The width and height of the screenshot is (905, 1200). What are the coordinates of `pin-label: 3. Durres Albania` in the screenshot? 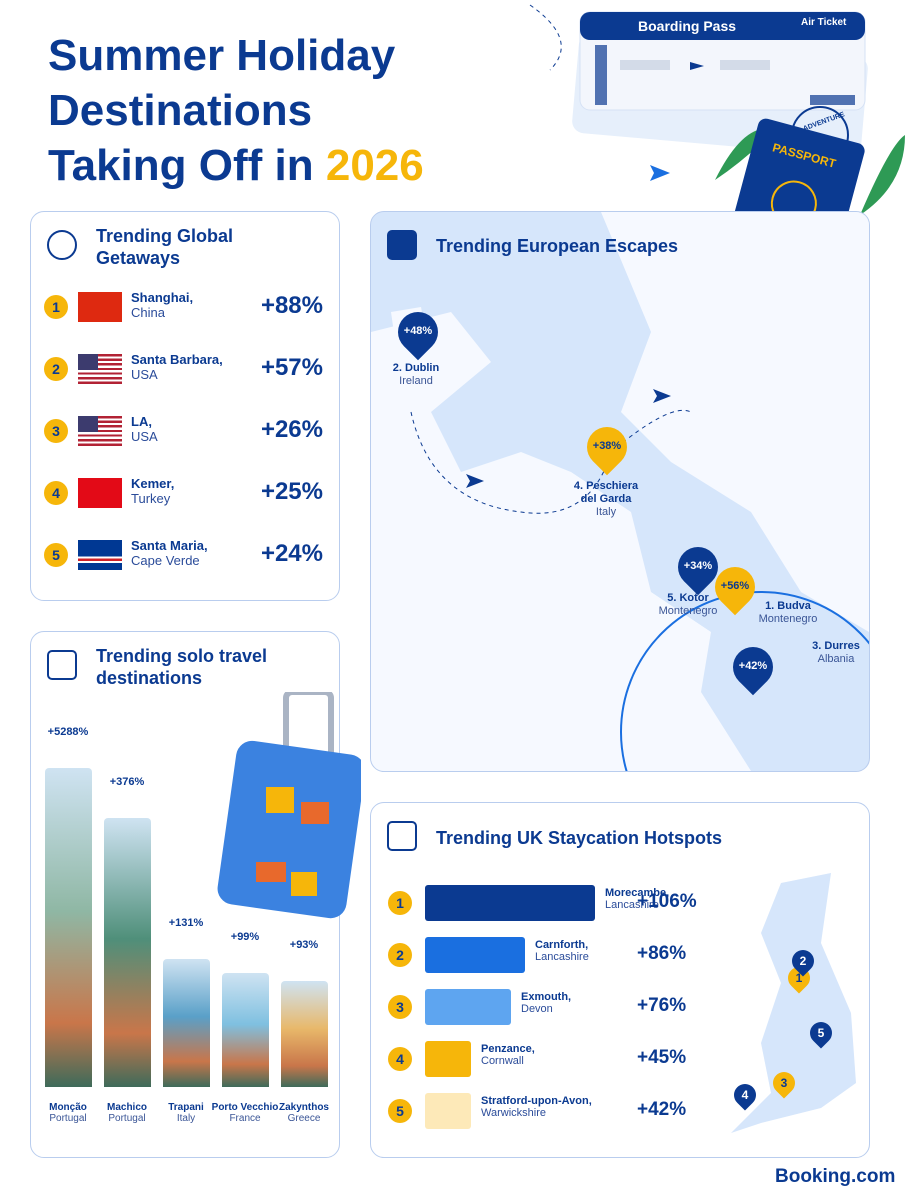 It's located at (832, 653).